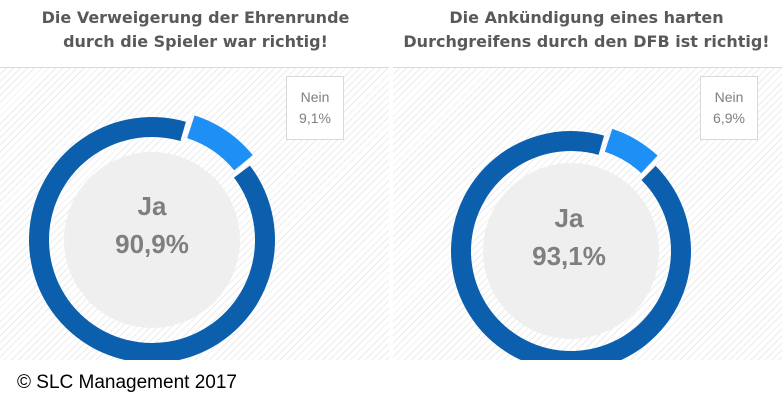  What do you see at coordinates (729, 118) in the screenshot?
I see `callout-right-value: 6,9%` at bounding box center [729, 118].